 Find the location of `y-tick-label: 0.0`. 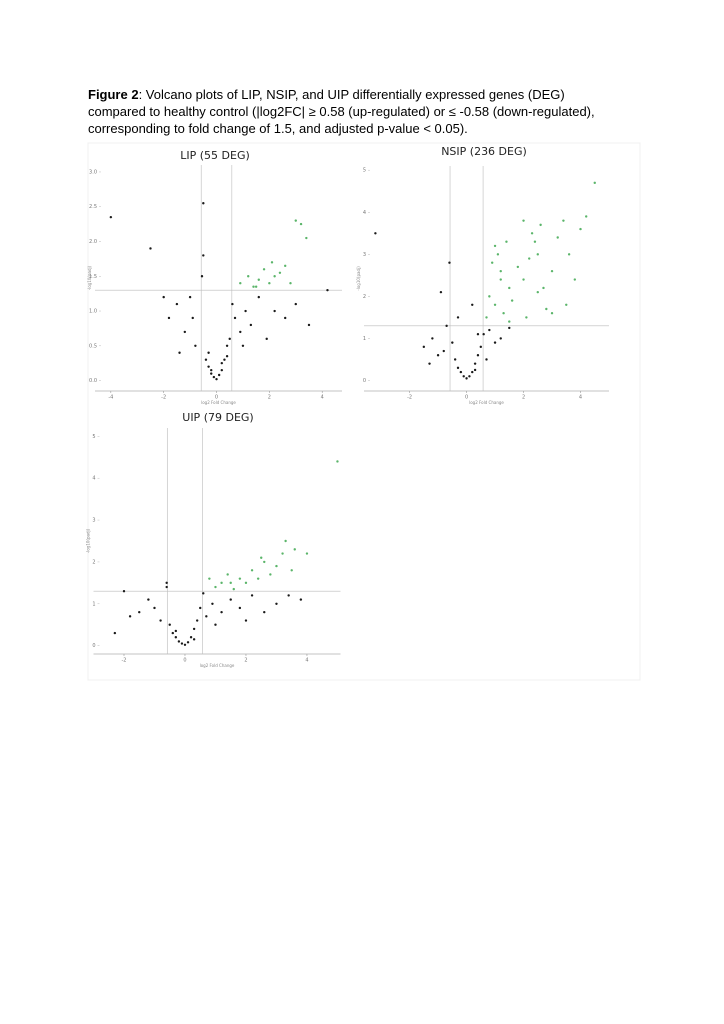

y-tick-label: 0.0 is located at coordinates (93, 381).